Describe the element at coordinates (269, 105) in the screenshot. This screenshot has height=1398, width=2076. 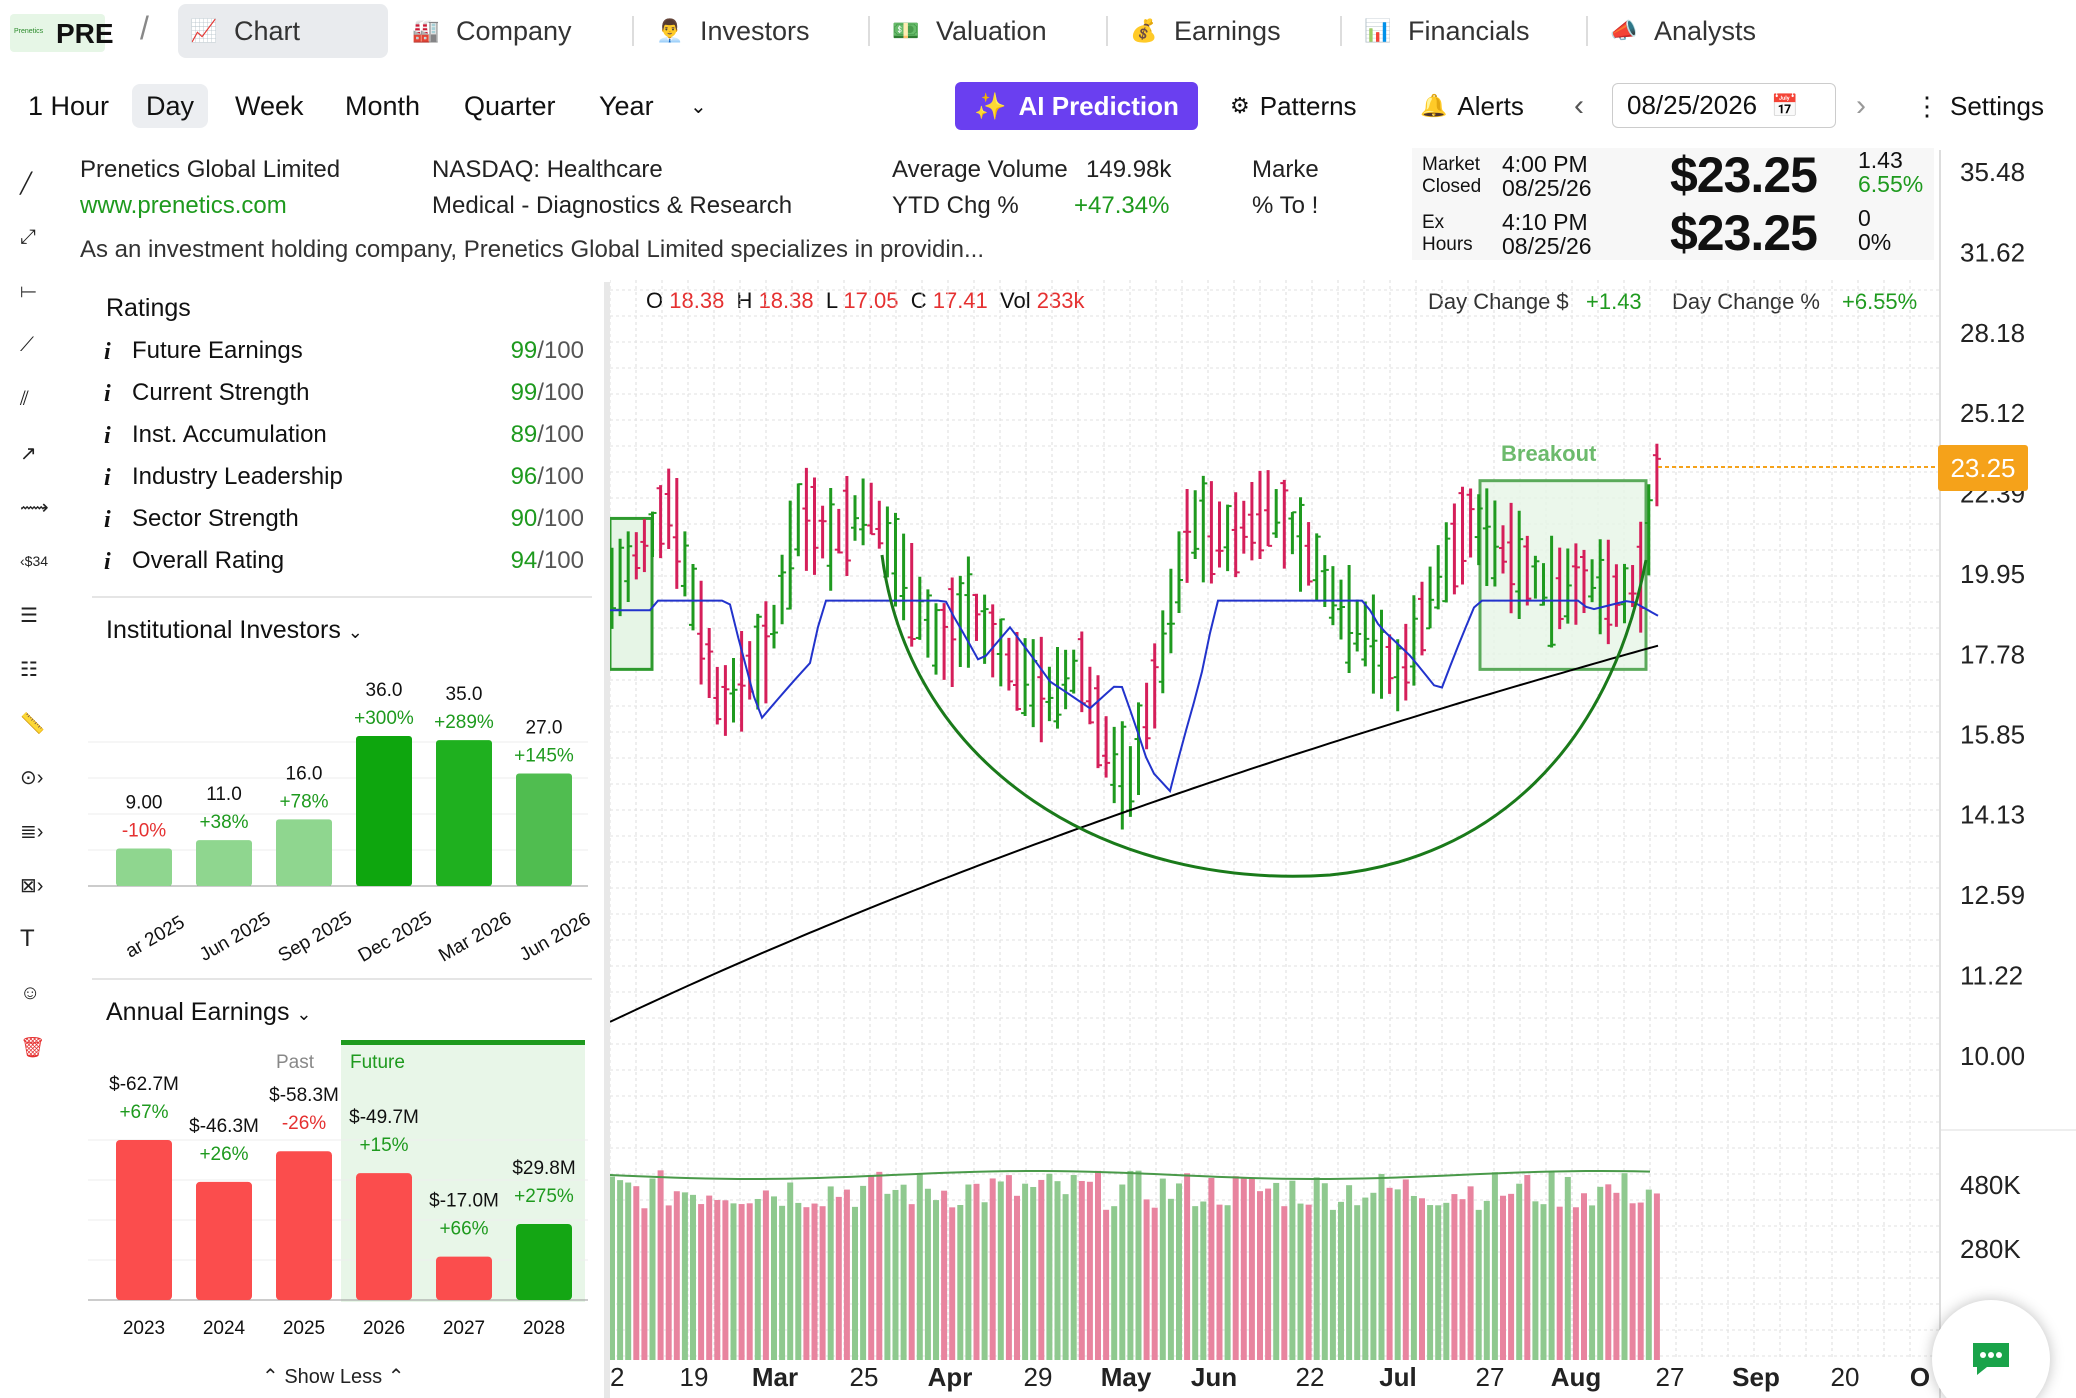
I see `timeframe-week: Week` at that location.